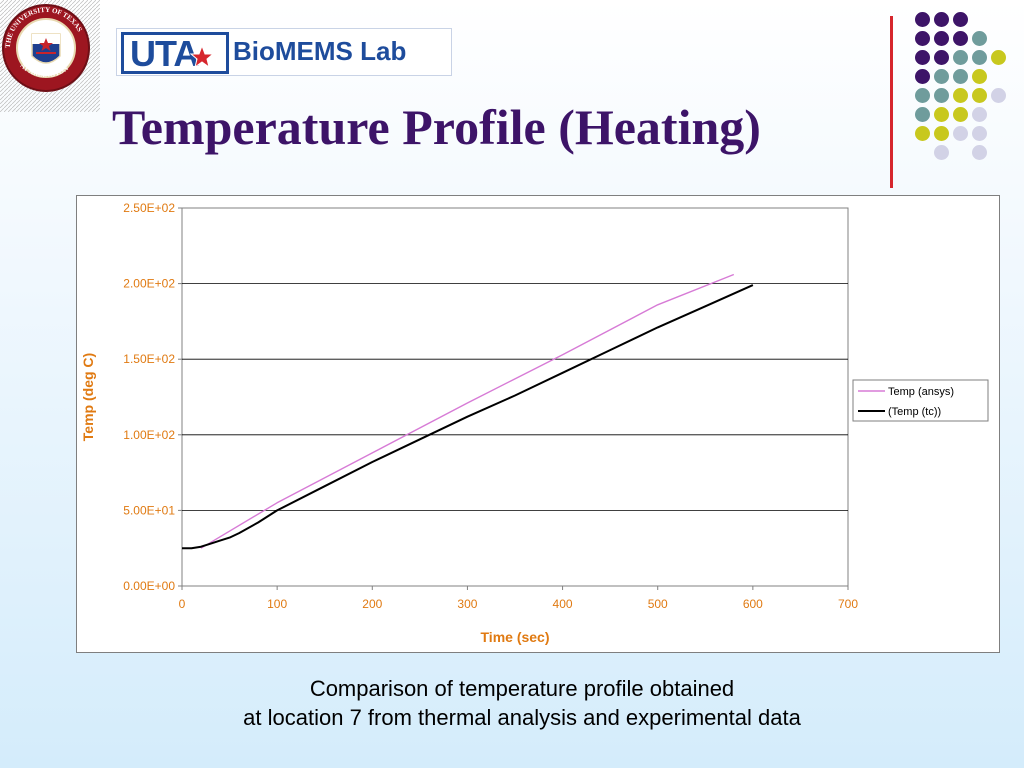 The height and width of the screenshot is (768, 1024). Describe the element at coordinates (149, 208) in the screenshot. I see `y-tick-label: 2.50E+02` at that location.